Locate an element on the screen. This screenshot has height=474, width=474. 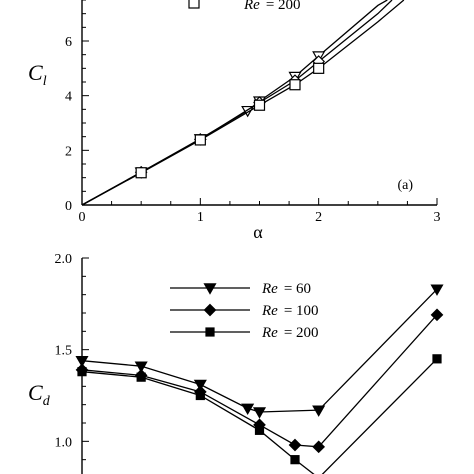
lift-x-tick-label: 0 is located at coordinates (82, 217).